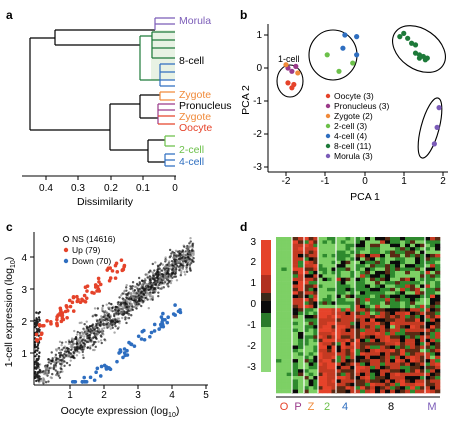 The width and height of the screenshot is (466, 423). I want to click on b-legend-1: Pronucleus (3), so click(361, 106).